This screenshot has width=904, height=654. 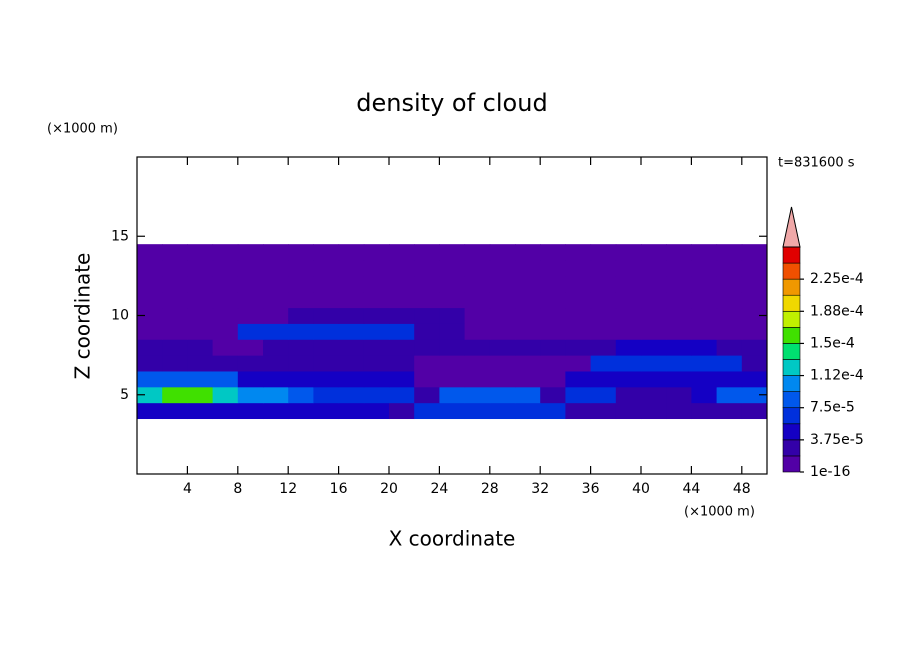 I want to click on time-annotation: t=831600 s, so click(x=816, y=163).